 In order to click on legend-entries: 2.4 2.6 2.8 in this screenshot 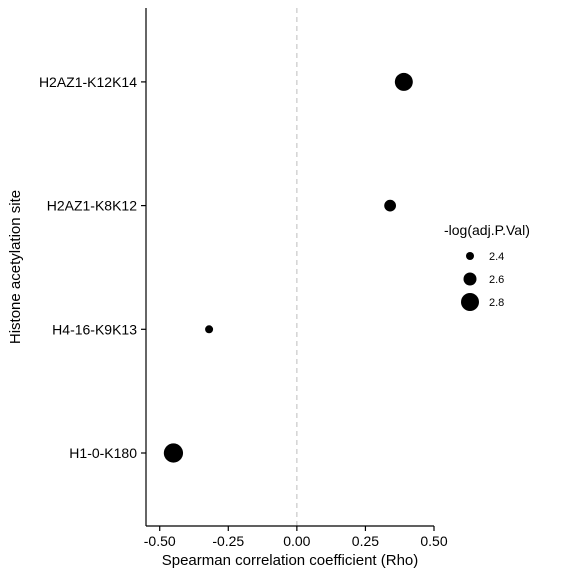, I will do `click(482, 281)`.